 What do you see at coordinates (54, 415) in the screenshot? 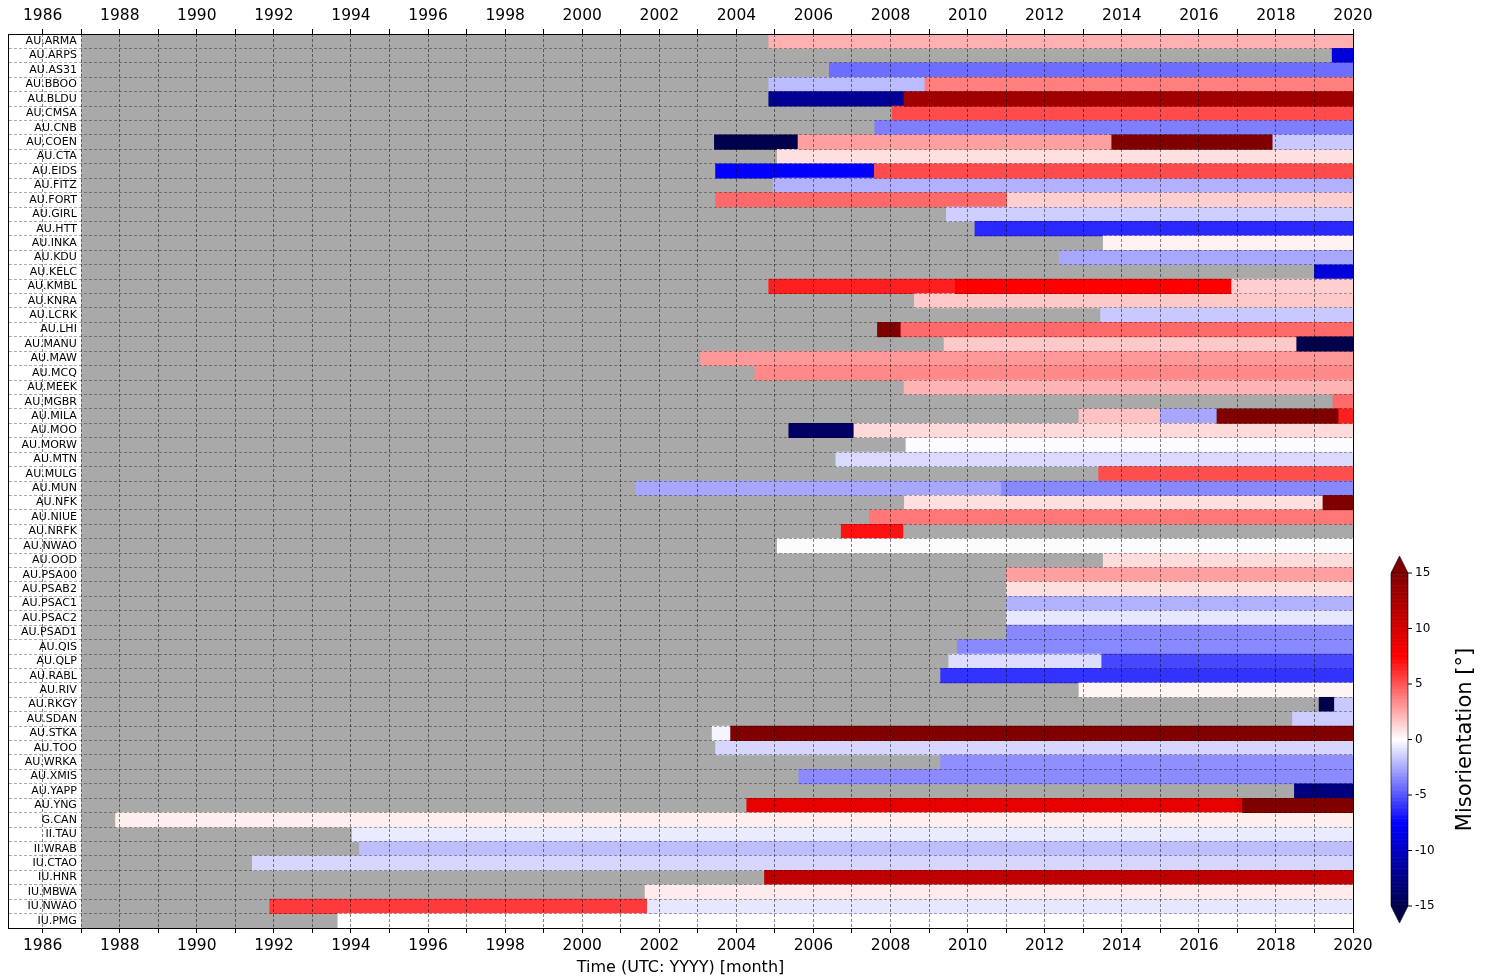
I see `y-tick-label: AU.MILA` at bounding box center [54, 415].